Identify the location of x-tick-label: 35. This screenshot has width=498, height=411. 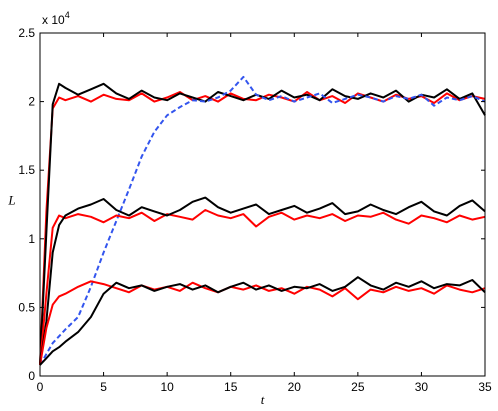
(485, 387).